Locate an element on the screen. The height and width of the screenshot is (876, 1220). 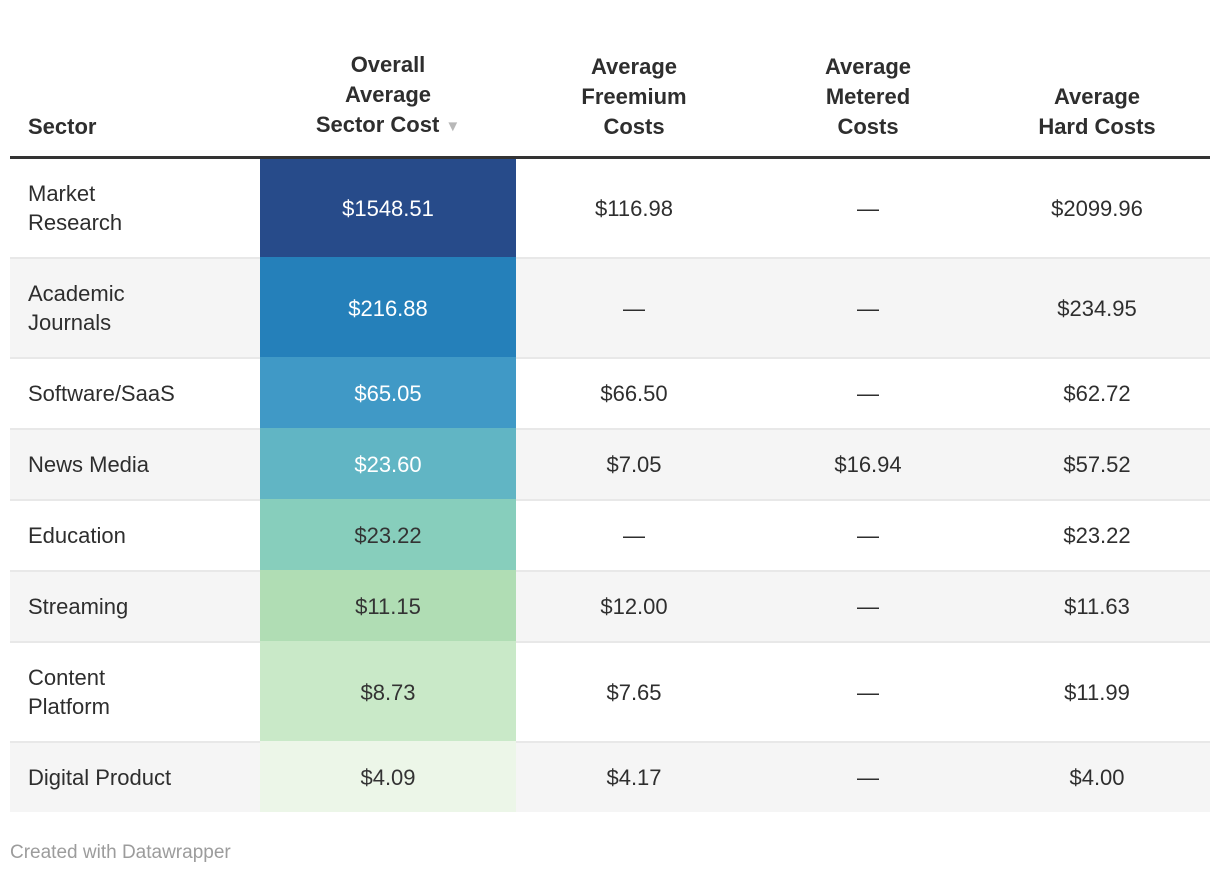
freemium-cost-cell: $7.65 is located at coordinates (634, 691).